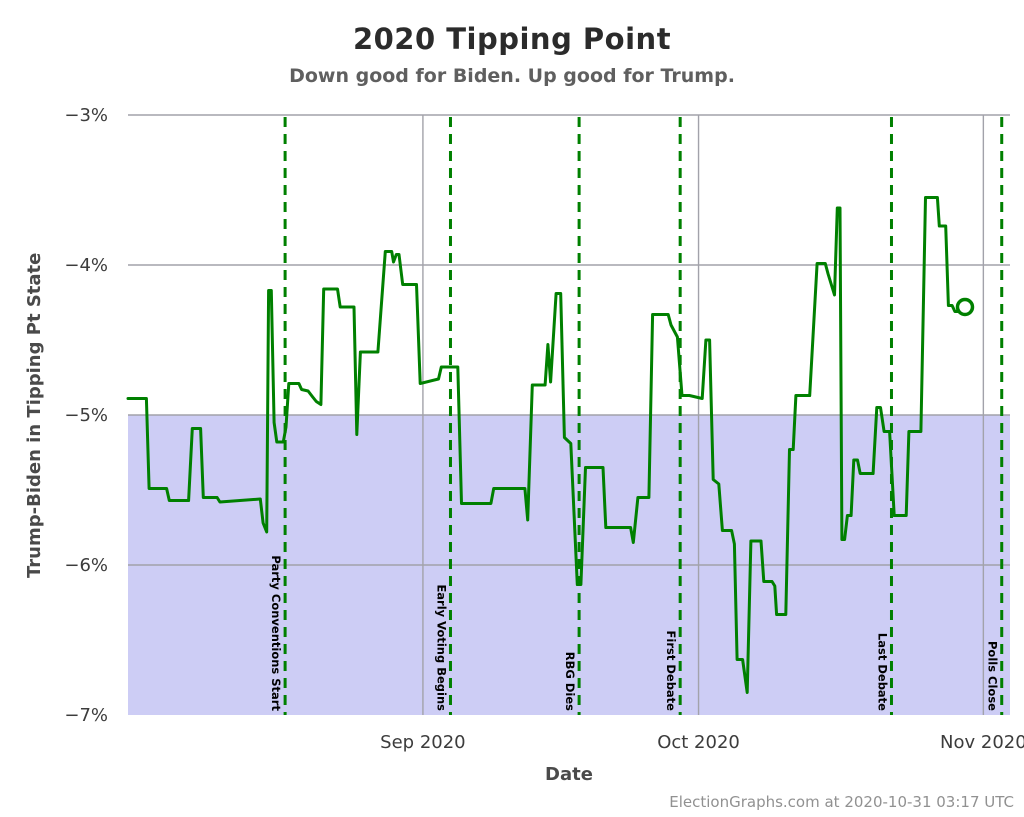 The image size is (1024, 817). I want to click on chart-subtitle: Down good for Biden. Up good for Trump., so click(512, 76).